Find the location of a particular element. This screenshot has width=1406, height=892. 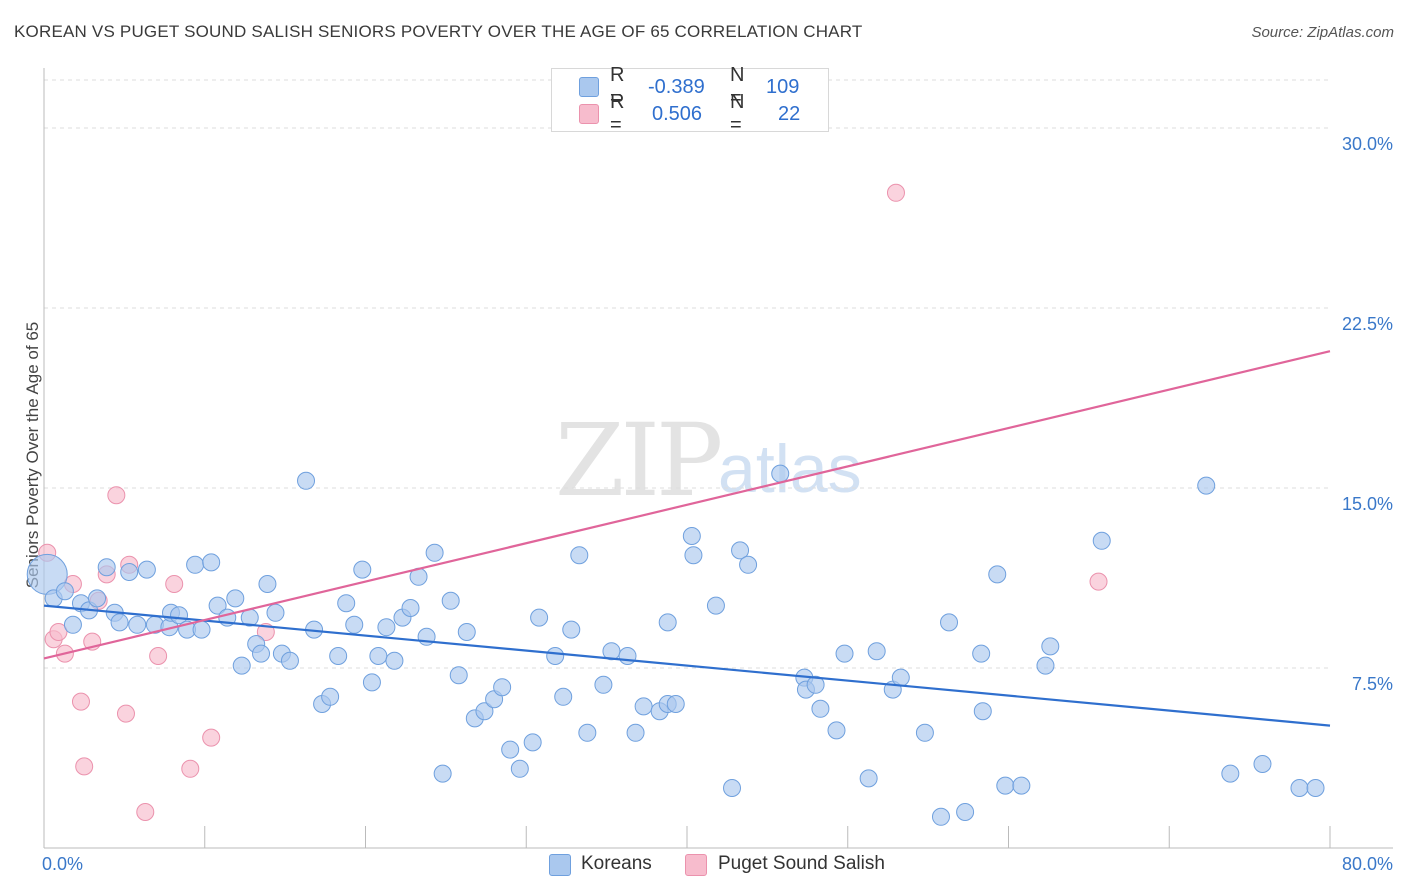

correlation-legend: R = -0.389 N = 109 R = 0.506 N = 22 is located at coordinates (690, 100).